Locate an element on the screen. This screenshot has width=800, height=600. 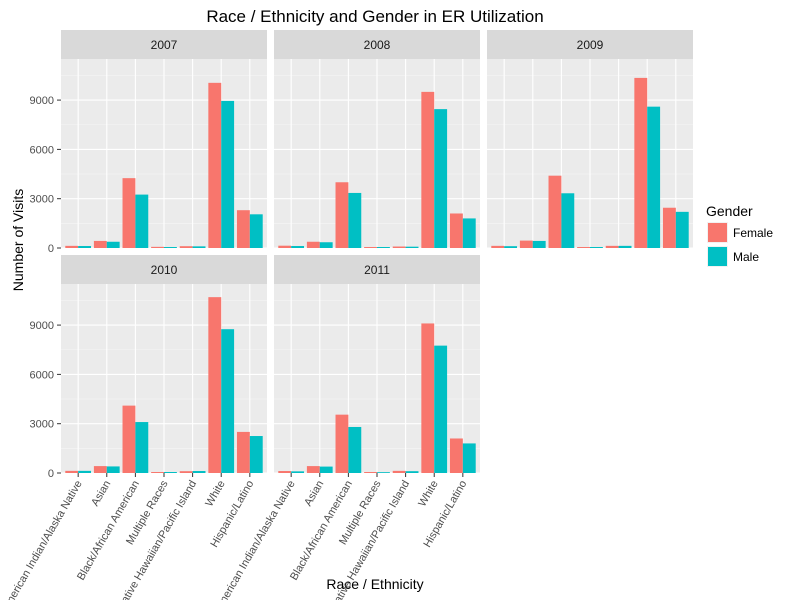
facet-strip-label: 2007 is located at coordinates (164, 45).